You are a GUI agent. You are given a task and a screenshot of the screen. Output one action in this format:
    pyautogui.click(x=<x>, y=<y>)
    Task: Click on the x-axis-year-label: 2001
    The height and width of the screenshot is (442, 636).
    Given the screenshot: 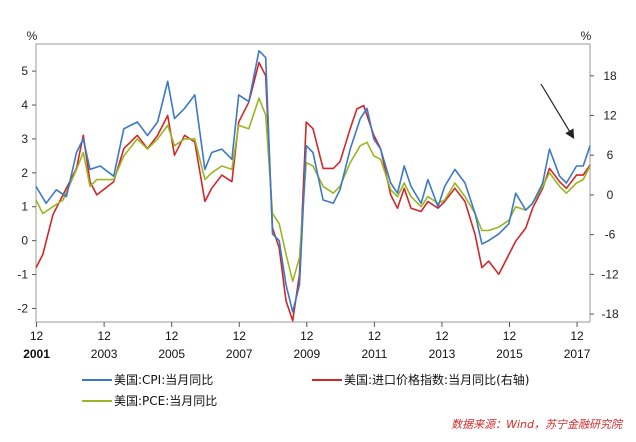 What is the action you would take?
    pyautogui.click(x=36, y=354)
    